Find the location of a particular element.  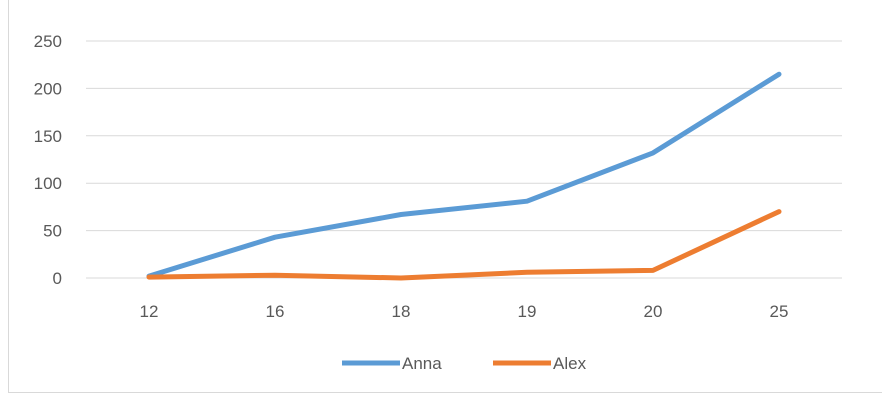

x-tick-label: 16 is located at coordinates (275, 311).